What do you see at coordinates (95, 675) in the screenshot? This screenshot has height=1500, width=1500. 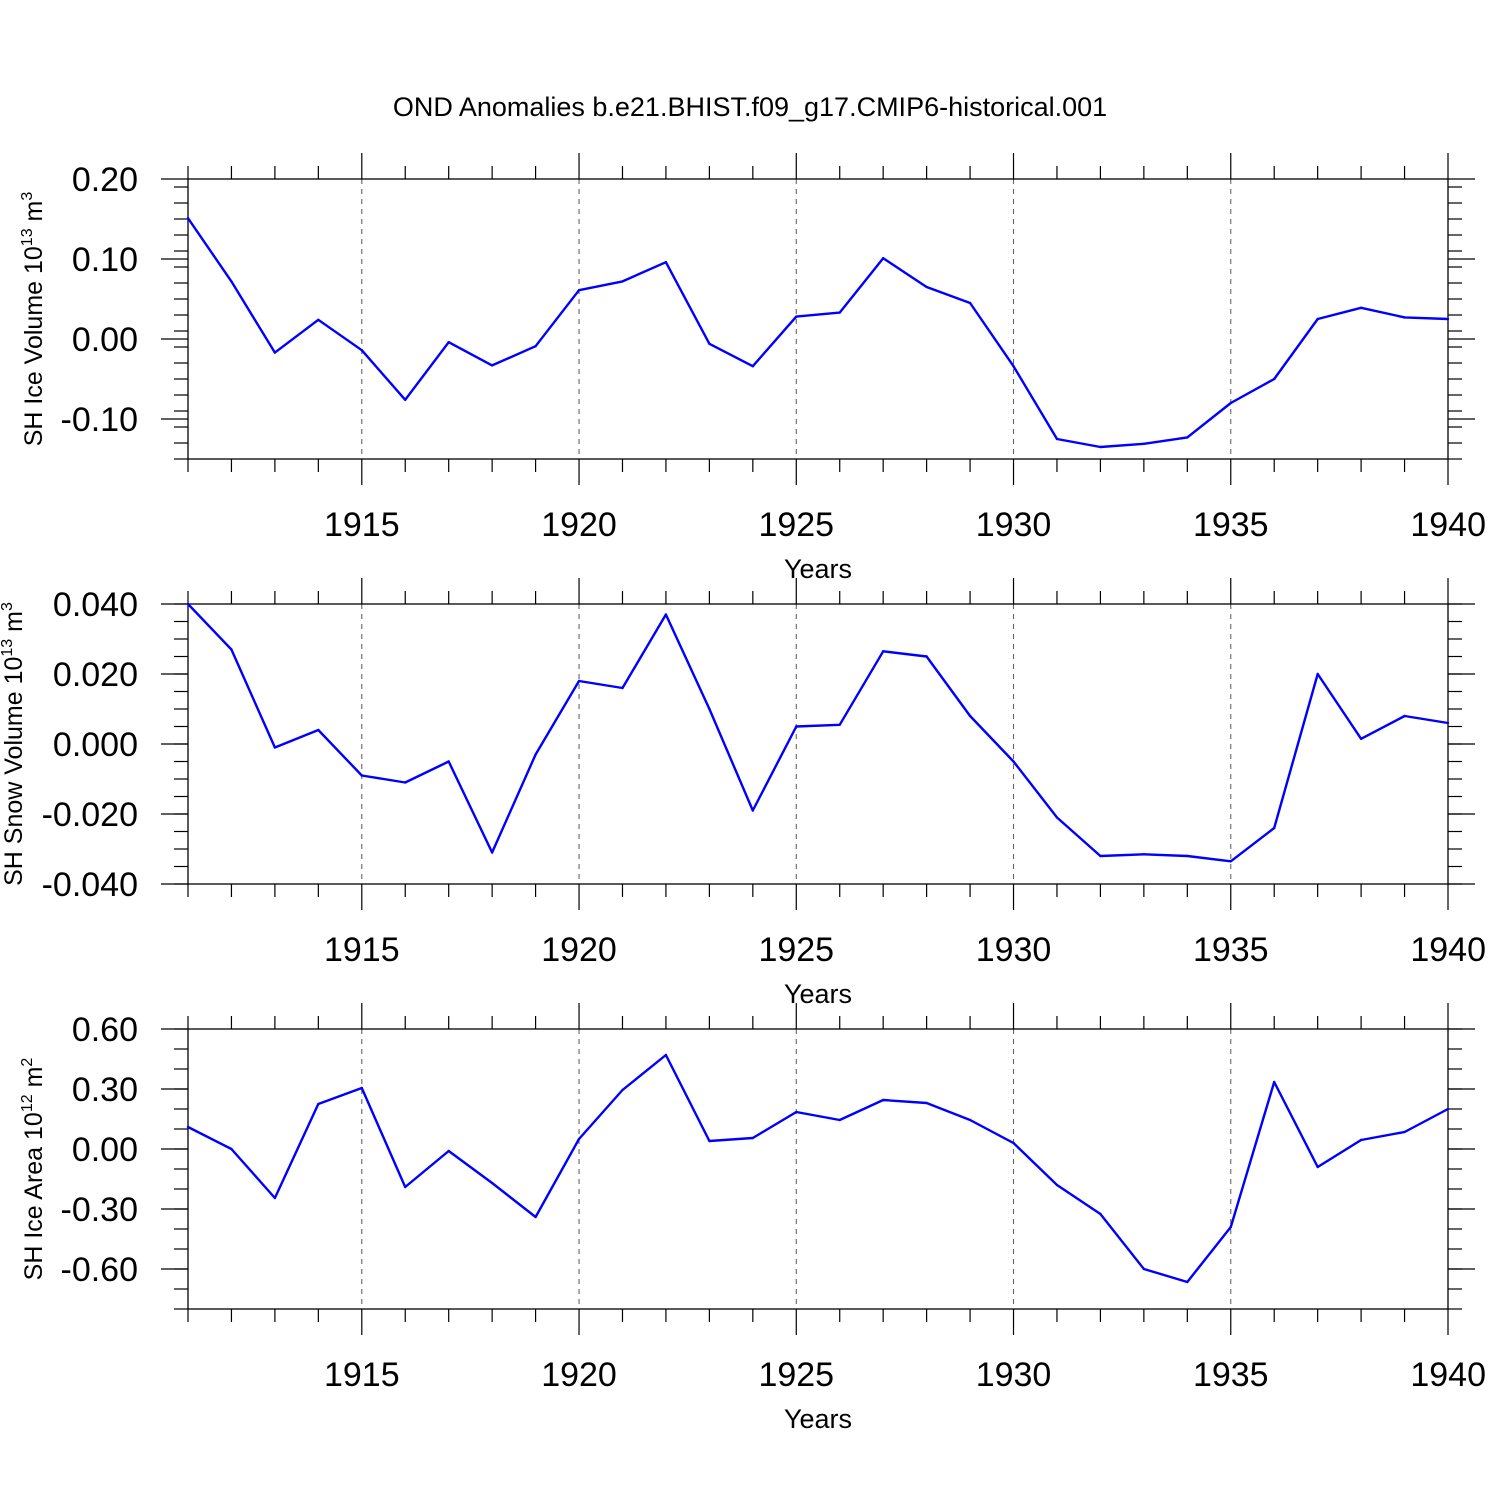 I see `y-tick-label: 0.020` at bounding box center [95, 675].